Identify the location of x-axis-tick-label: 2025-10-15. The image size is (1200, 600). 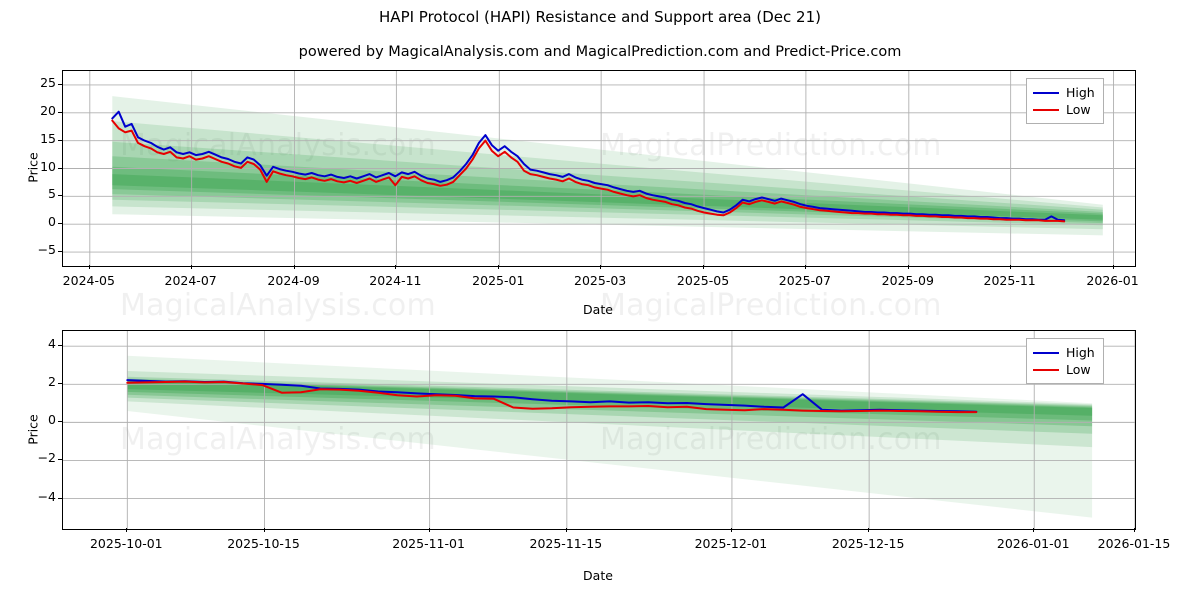
(263, 543).